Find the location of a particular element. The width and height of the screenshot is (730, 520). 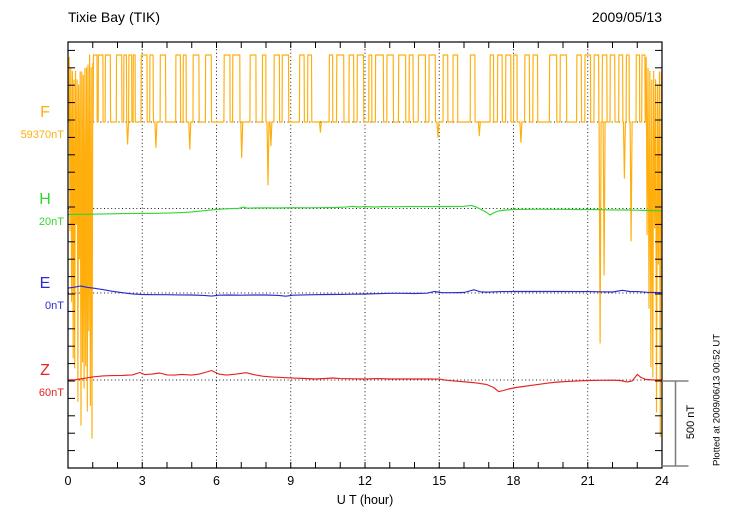

x-axis-label: U T (hour) is located at coordinates (365, 500).